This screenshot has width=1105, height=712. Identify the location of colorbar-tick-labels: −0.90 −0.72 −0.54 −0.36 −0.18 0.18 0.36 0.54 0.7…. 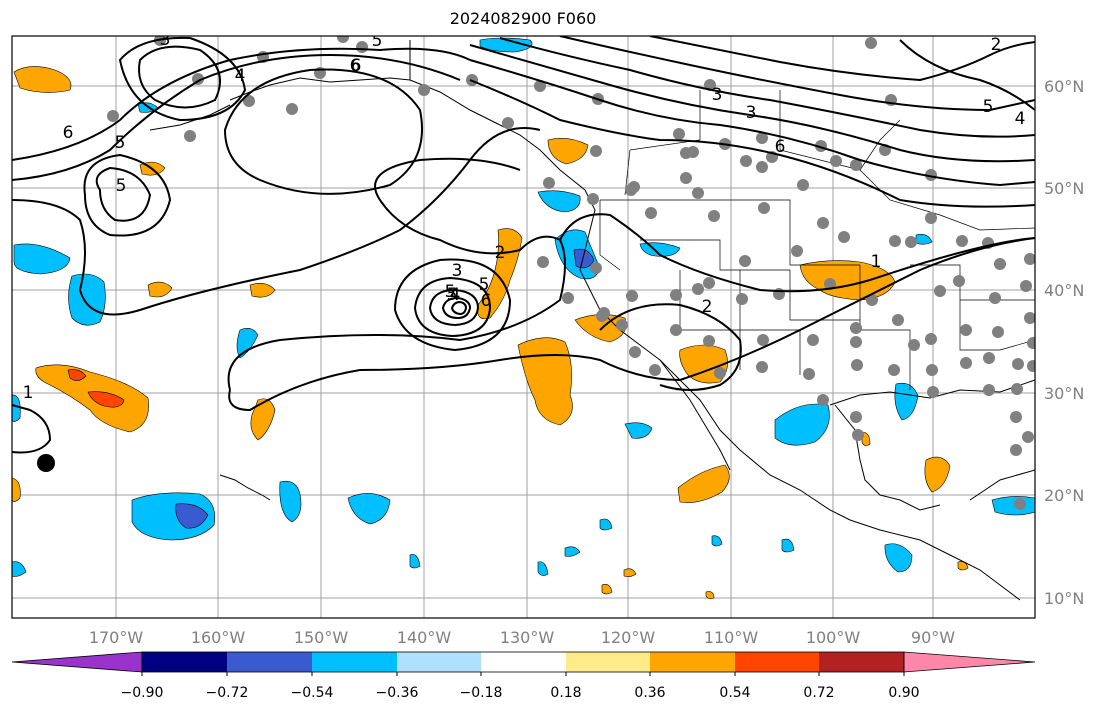
(520, 686).